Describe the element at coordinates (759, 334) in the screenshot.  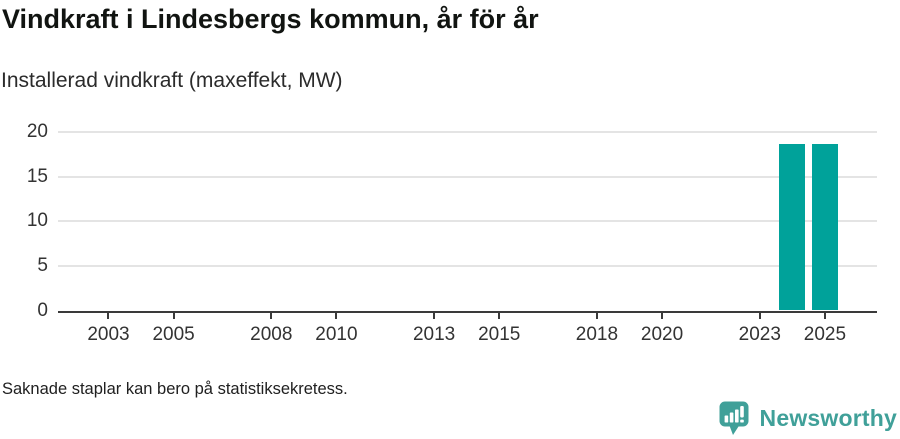
I see `x-tick-label: 2023` at that location.